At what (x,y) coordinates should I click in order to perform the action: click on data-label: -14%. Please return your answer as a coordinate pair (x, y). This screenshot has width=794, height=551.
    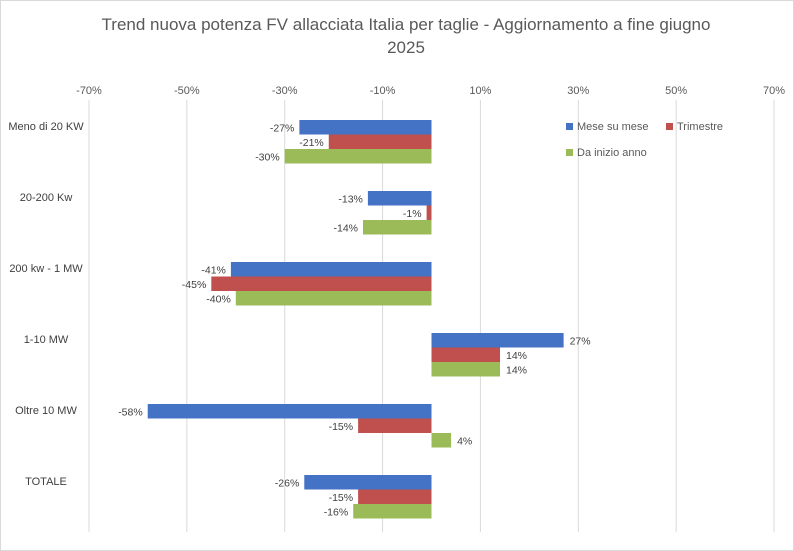
    Looking at the image, I should click on (345, 228).